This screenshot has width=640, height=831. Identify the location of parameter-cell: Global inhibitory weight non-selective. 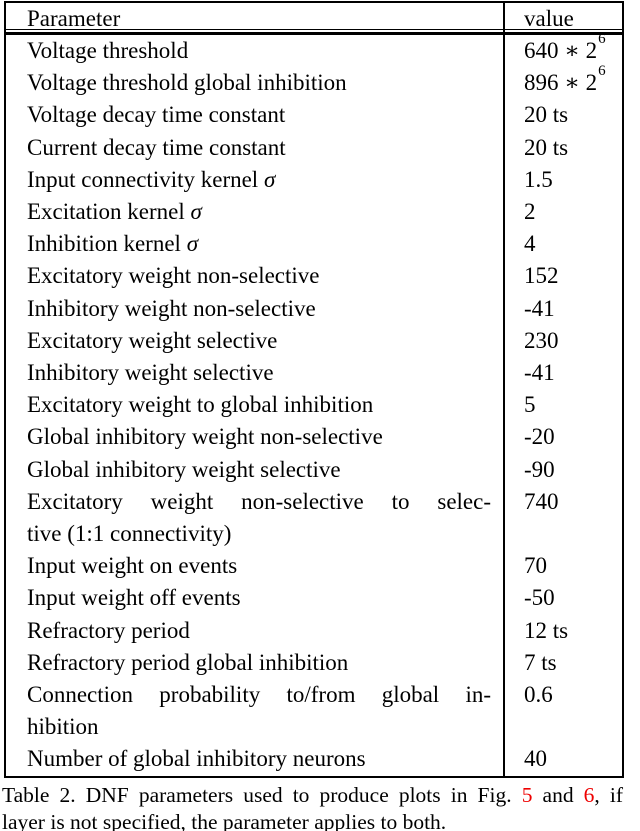
(255, 437).